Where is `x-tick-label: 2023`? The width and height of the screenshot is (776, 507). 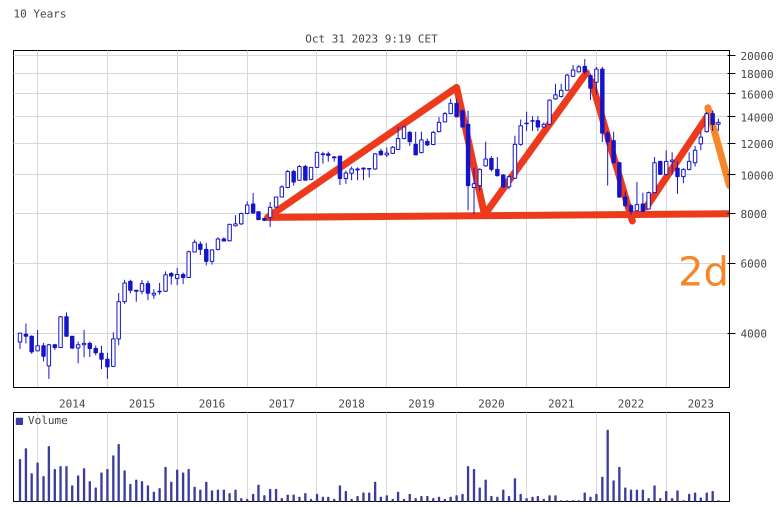 x-tick-label: 2023 is located at coordinates (701, 404).